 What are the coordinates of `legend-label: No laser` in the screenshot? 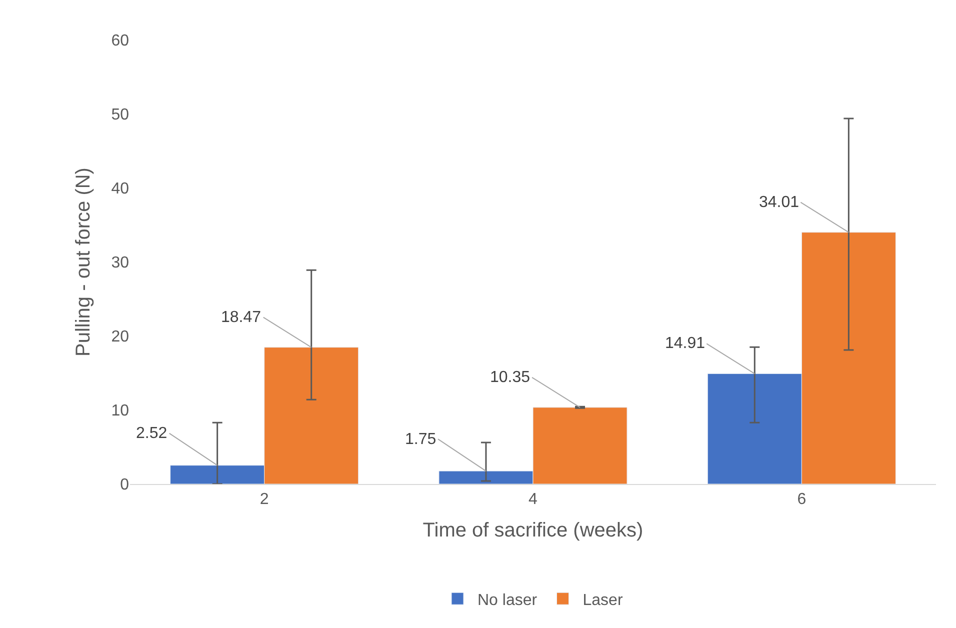 It's located at (508, 600).